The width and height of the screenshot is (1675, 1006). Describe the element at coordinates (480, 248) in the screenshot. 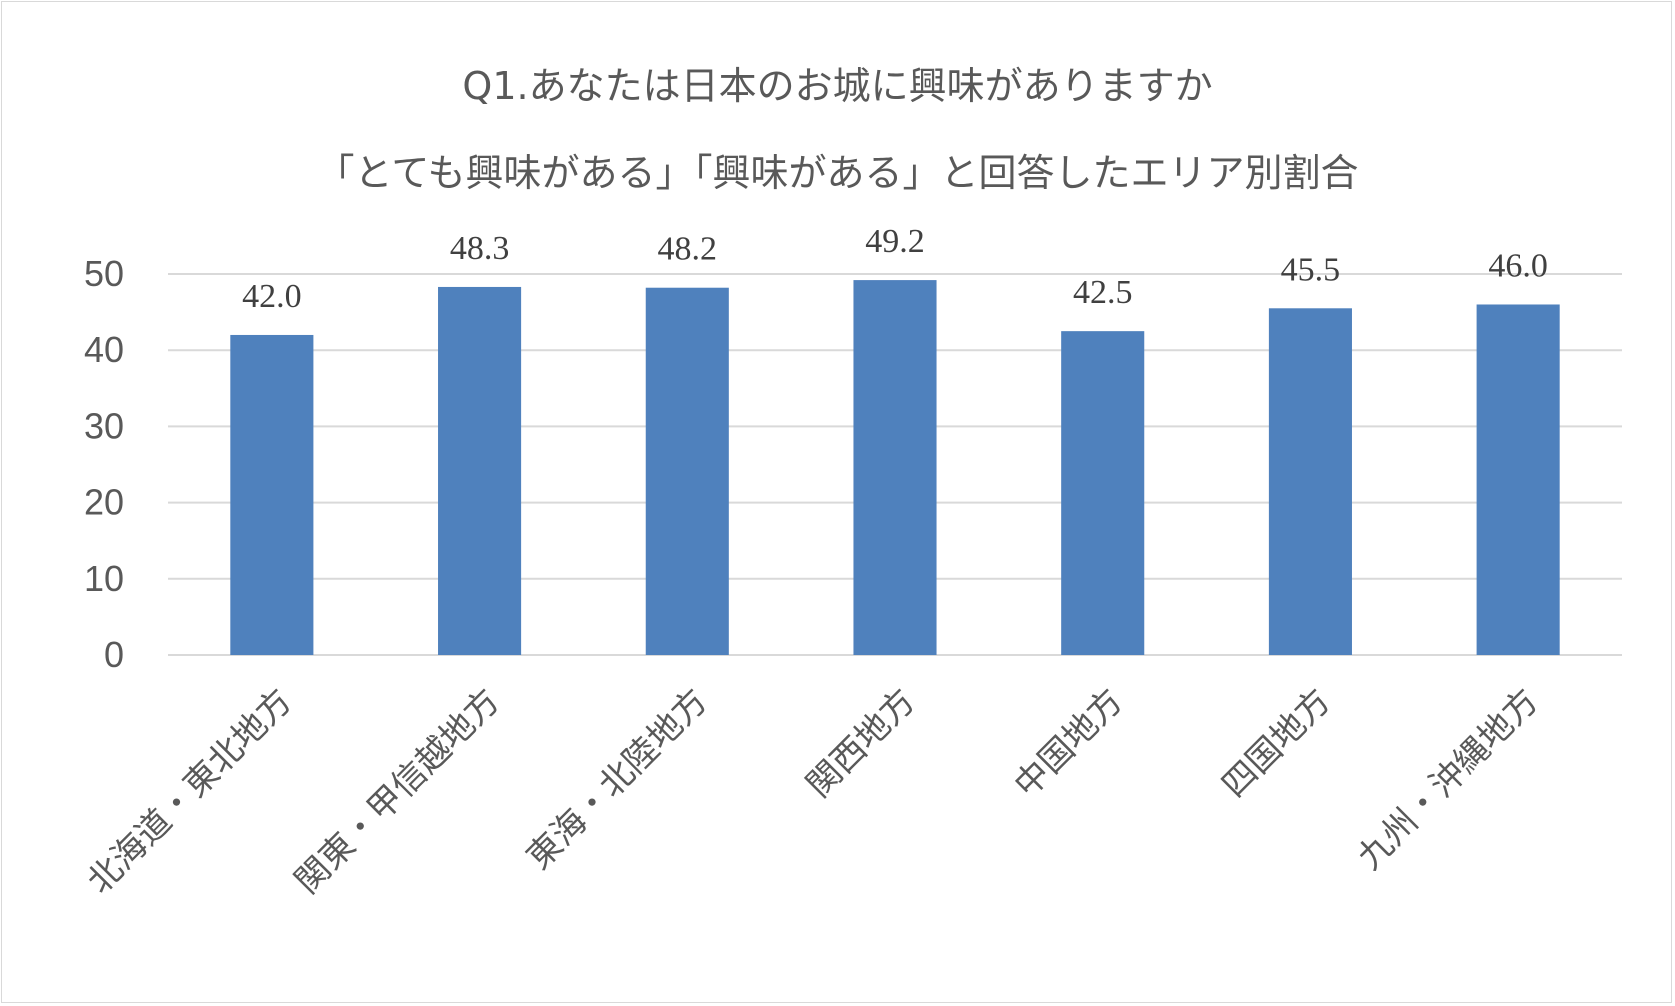

I see `data-label: 48.3` at that location.